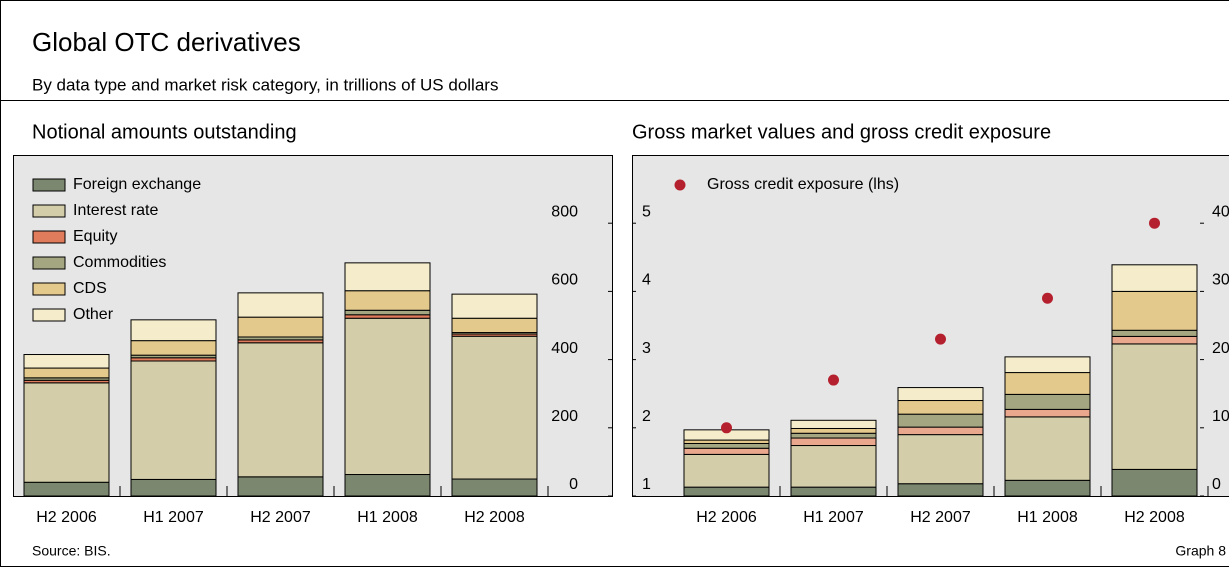 The width and height of the screenshot is (1229, 567). What do you see at coordinates (646, 211) in the screenshot?
I see `y-tick-label: 5` at bounding box center [646, 211].